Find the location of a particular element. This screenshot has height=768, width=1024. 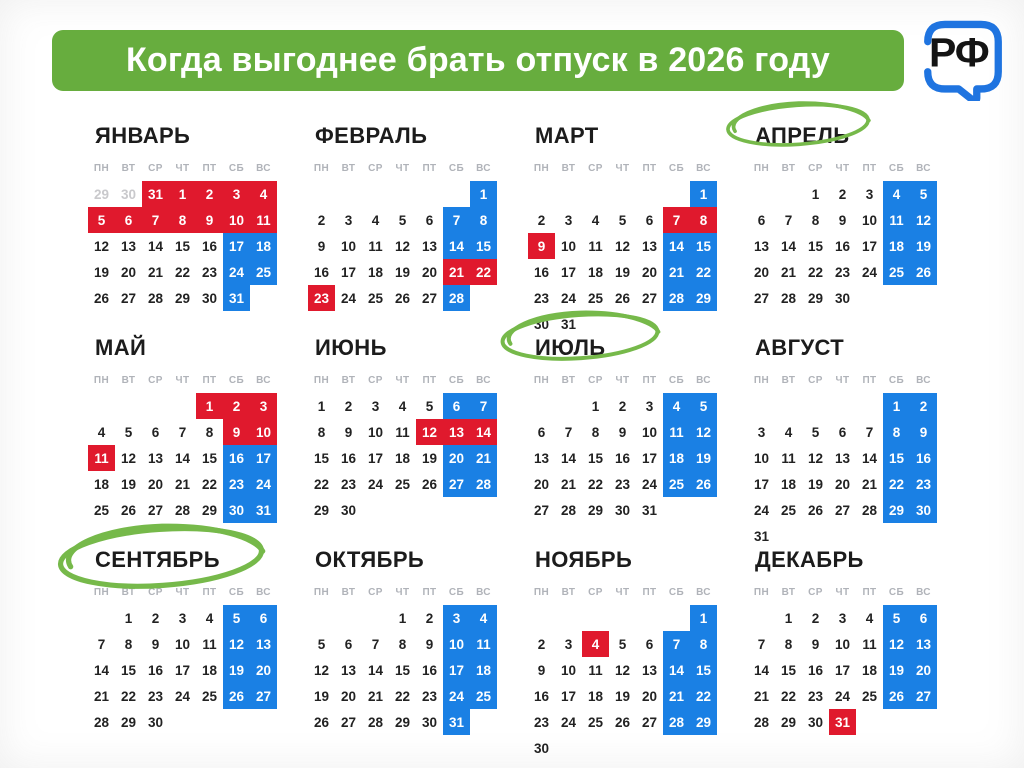

holiday-day-cell: 6 is located at coordinates (128, 220).